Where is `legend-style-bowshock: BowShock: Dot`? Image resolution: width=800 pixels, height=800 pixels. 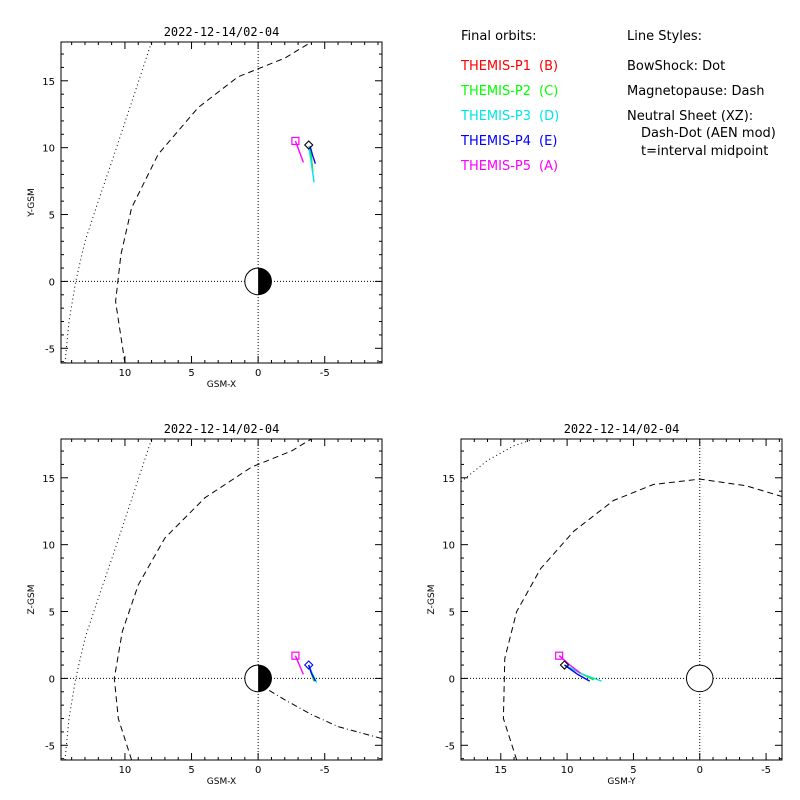 legend-style-bowshock: BowShock: Dot is located at coordinates (676, 66).